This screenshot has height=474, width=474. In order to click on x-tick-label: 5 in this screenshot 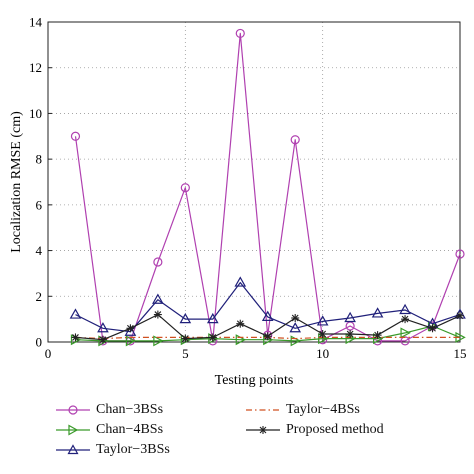, I will do `click(185, 353)`.